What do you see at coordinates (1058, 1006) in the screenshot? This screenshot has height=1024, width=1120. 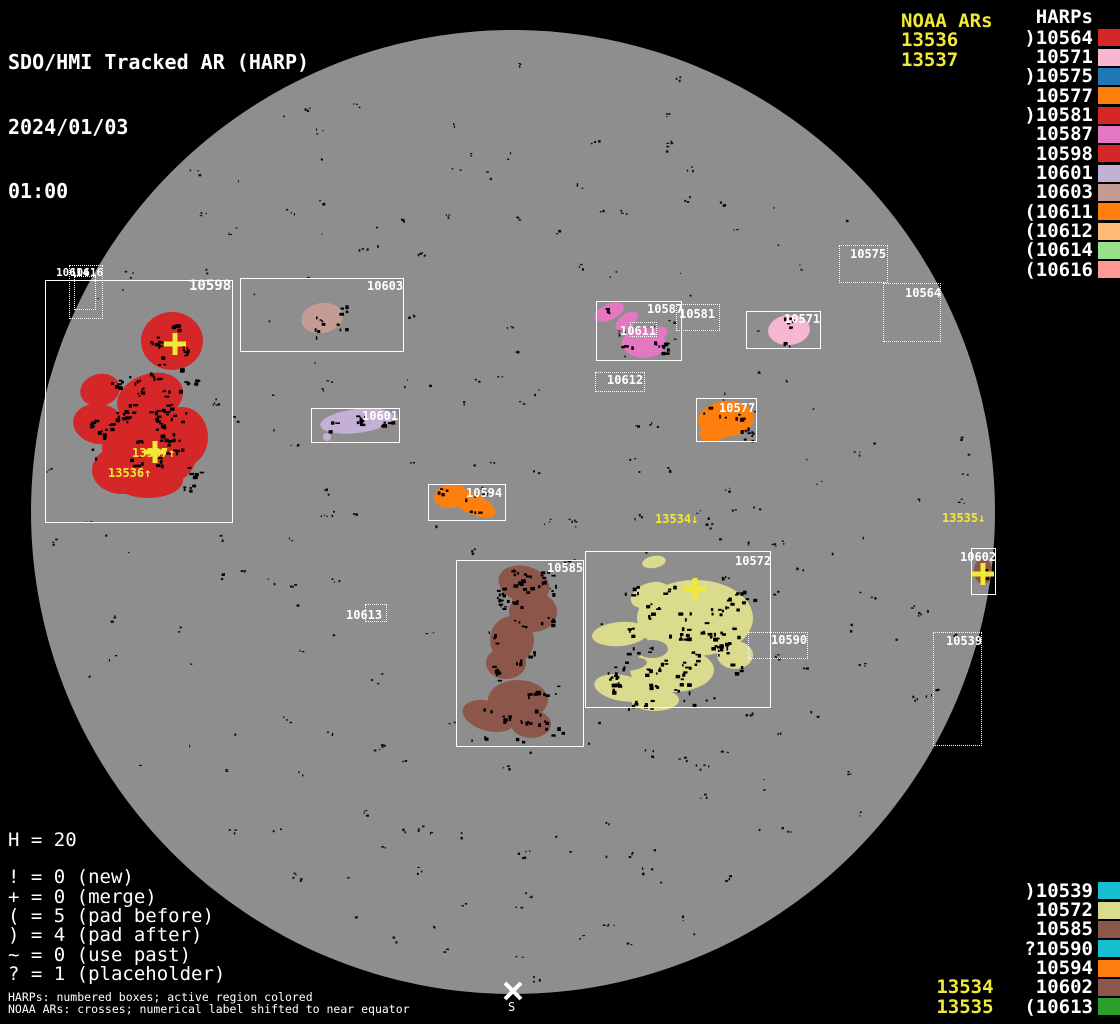 I see `harp-number-label: (10613` at bounding box center [1058, 1006].